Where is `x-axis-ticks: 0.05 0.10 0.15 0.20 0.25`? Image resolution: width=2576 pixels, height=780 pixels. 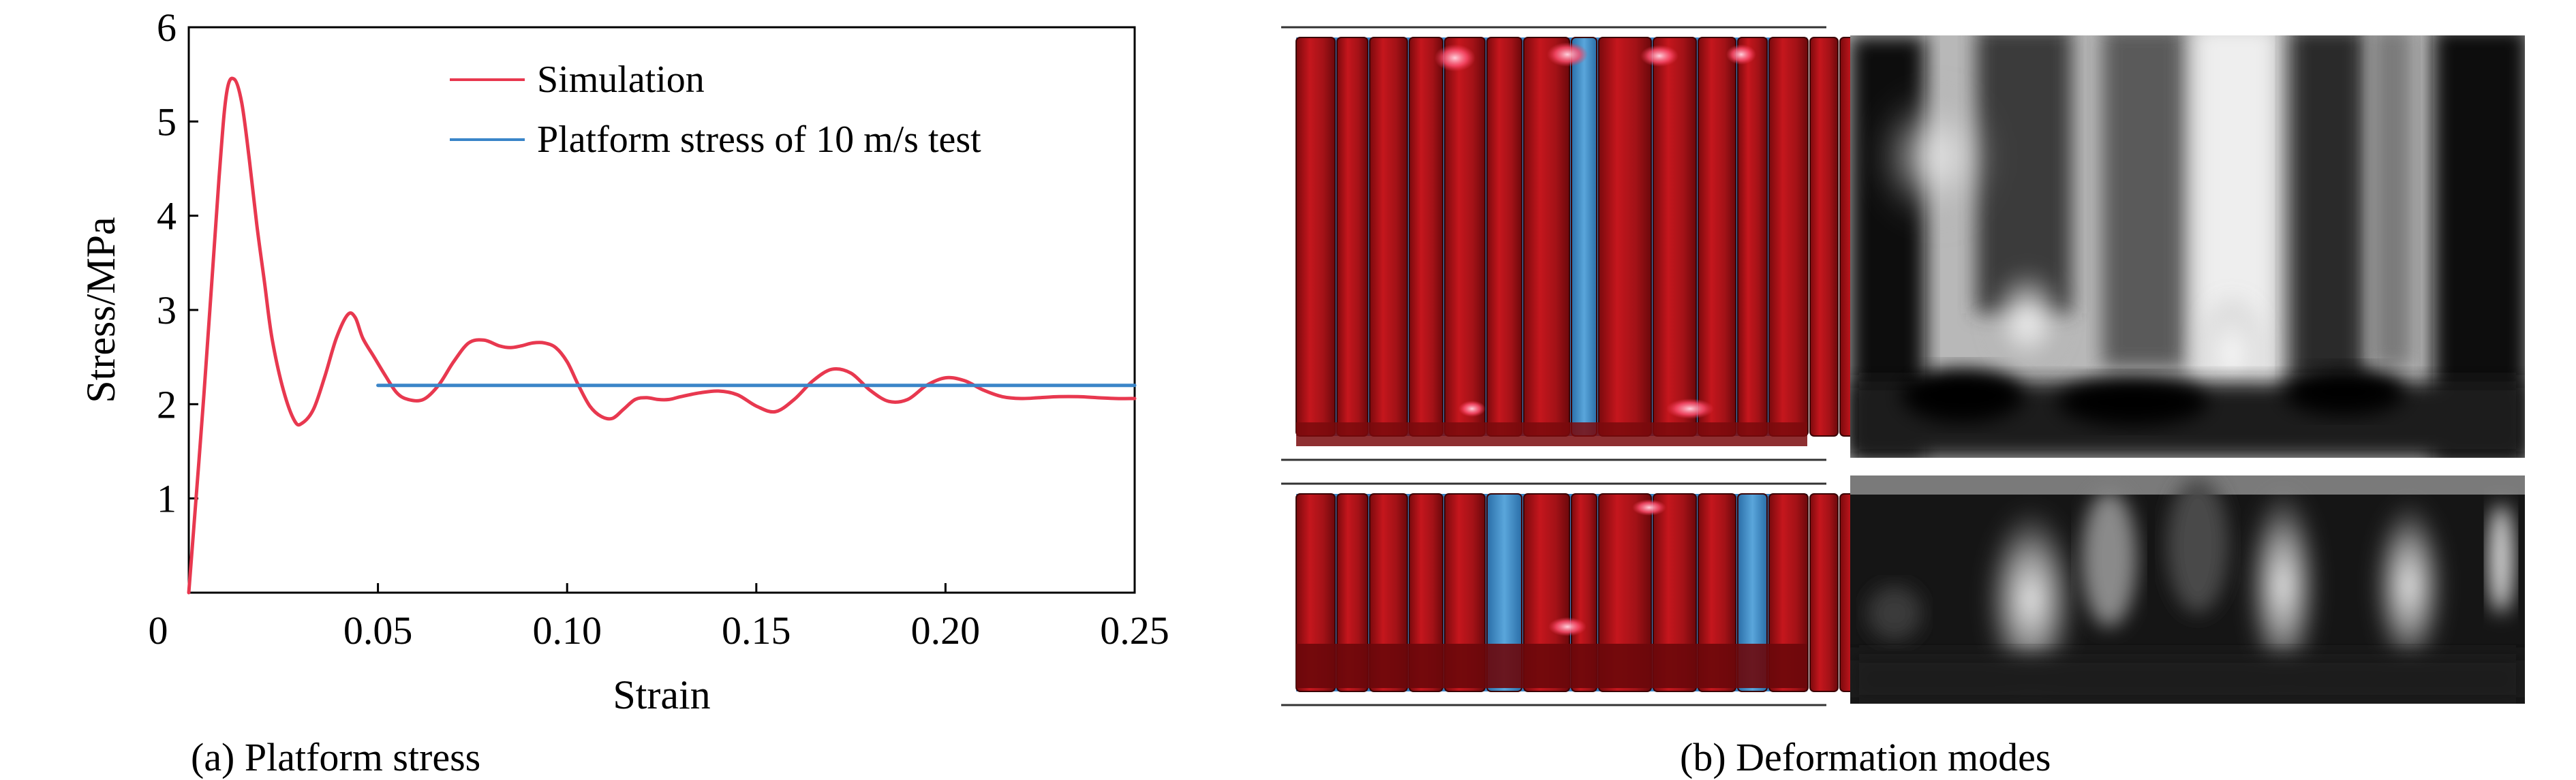
x-axis-ticks: 0.05 0.10 0.15 0.20 0.25 is located at coordinates (678, 618).